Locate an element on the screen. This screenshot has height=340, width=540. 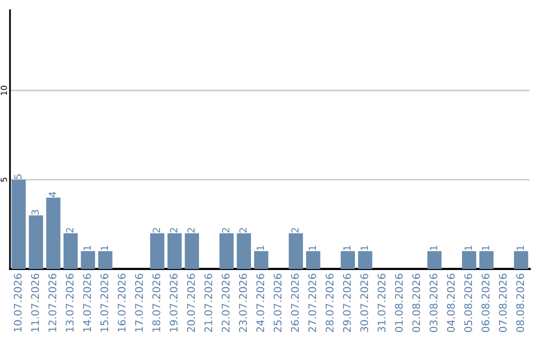
x-tick-label: 27.07.2026 is located at coordinates (312, 303).